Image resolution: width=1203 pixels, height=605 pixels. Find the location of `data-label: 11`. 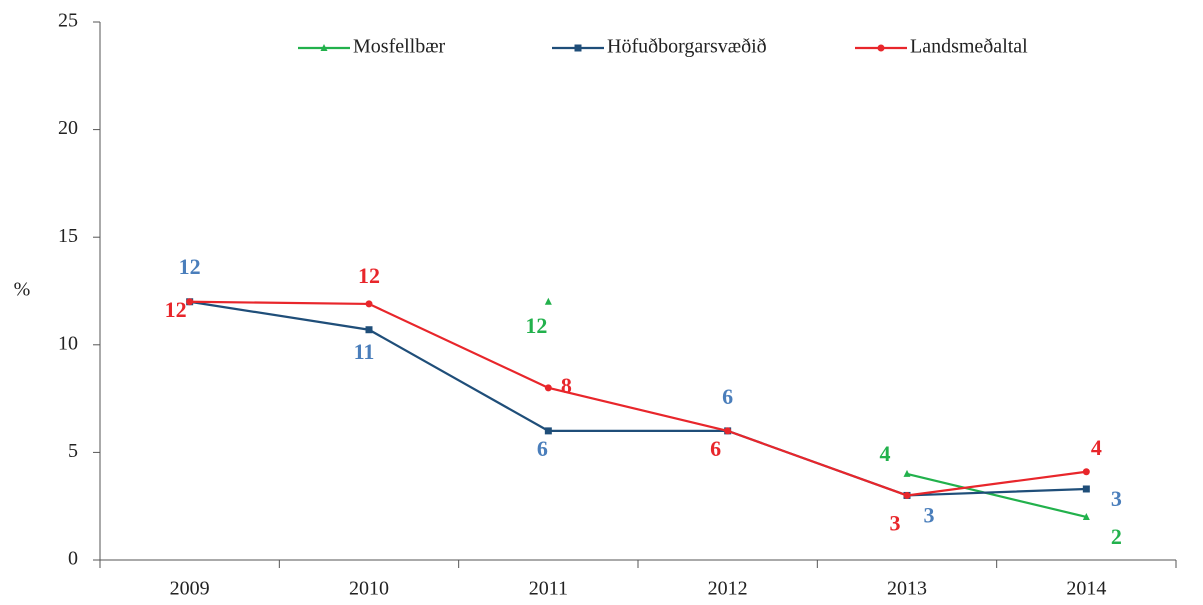

data-label: 11 is located at coordinates (364, 351).